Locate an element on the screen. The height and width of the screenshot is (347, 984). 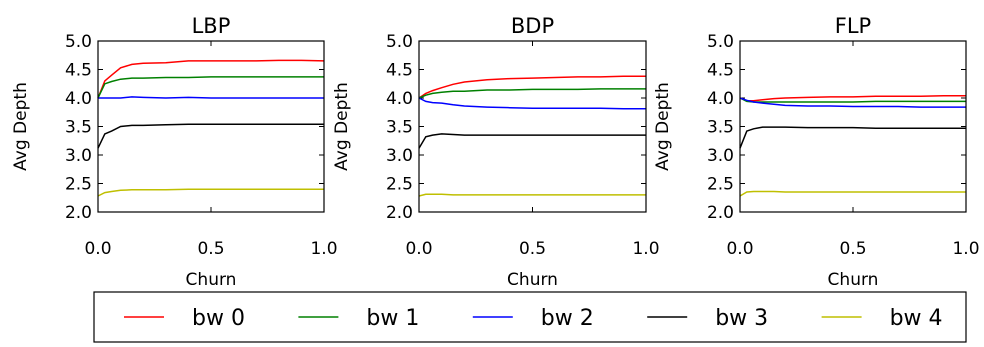
legend: bw 0 bw 1 bw 2 bw 3 bw 4 is located at coordinates (530, 317).